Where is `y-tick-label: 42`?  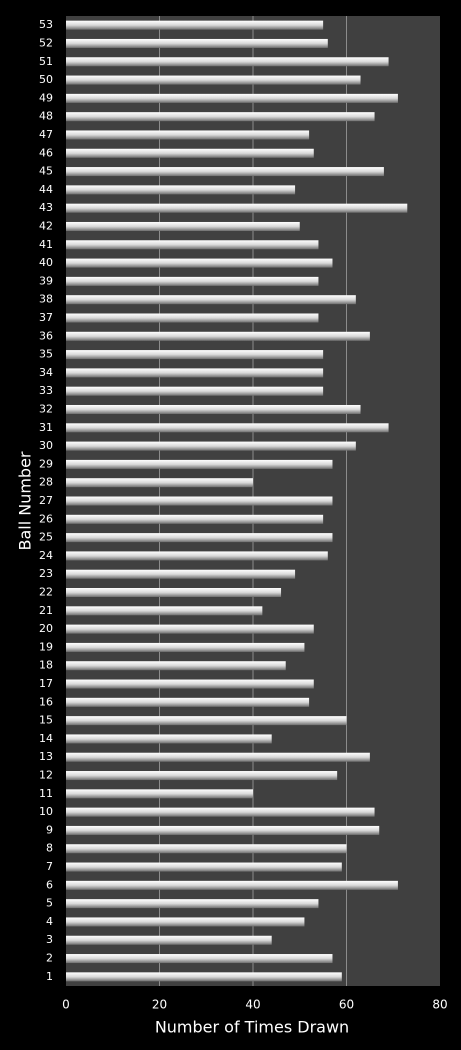
y-tick-label: 42 is located at coordinates (46, 225).